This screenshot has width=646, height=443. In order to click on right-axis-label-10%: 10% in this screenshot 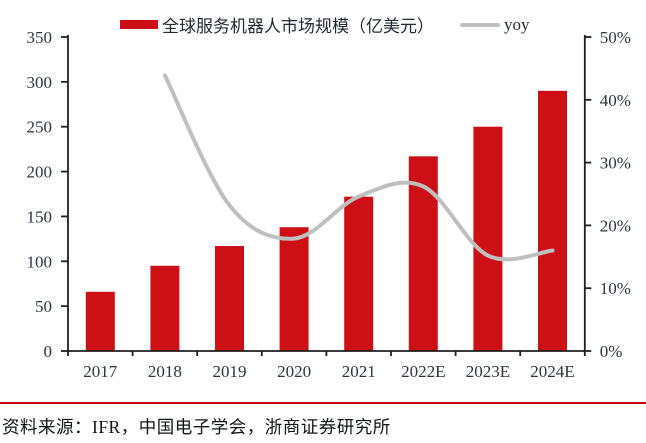, I will do `click(615, 288)`.